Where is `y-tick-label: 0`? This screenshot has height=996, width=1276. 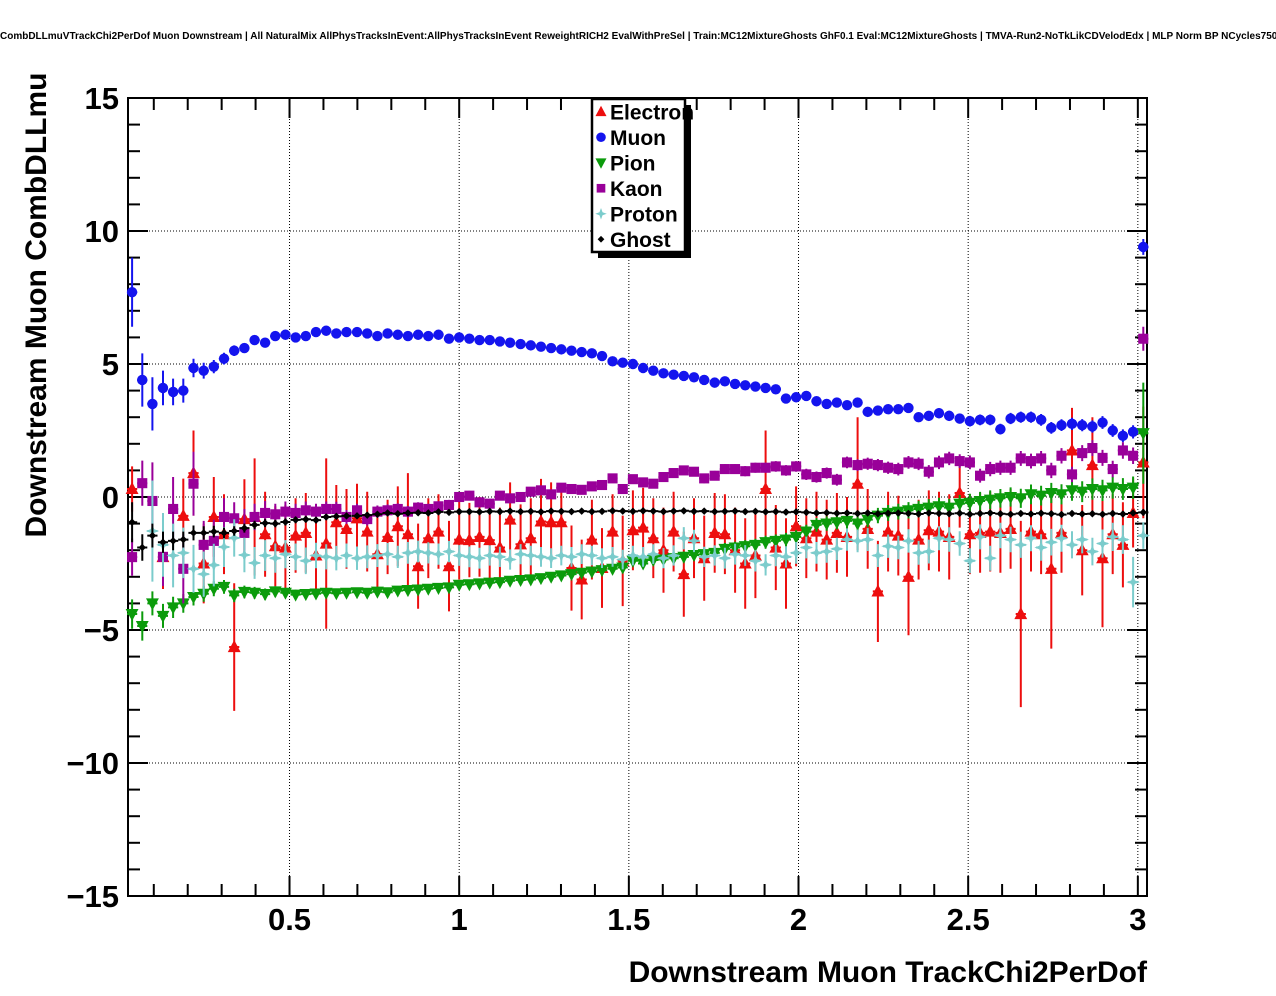
y-tick-label: 0 is located at coordinates (110, 497).